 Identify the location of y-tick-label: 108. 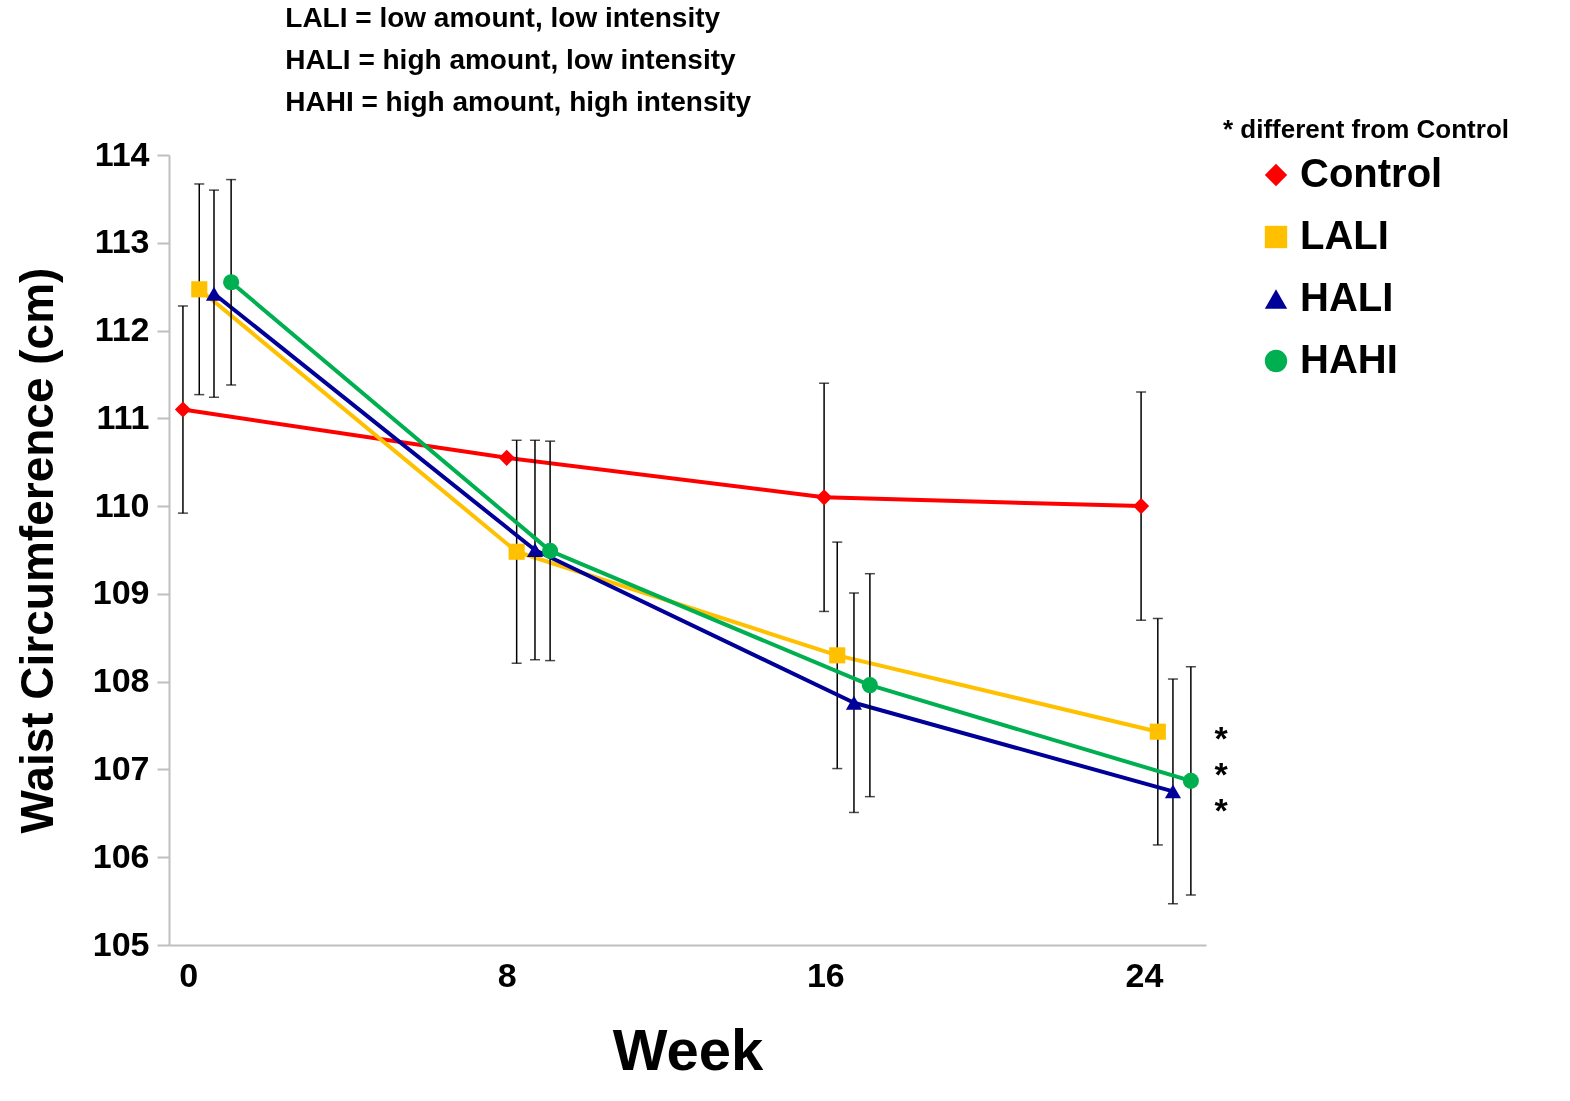
(121, 680).